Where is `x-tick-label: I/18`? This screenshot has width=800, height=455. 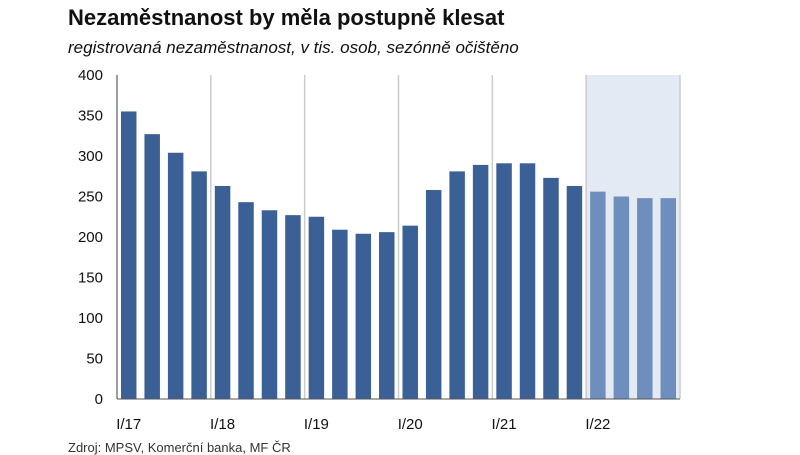
x-tick-label: I/18 is located at coordinates (222, 424).